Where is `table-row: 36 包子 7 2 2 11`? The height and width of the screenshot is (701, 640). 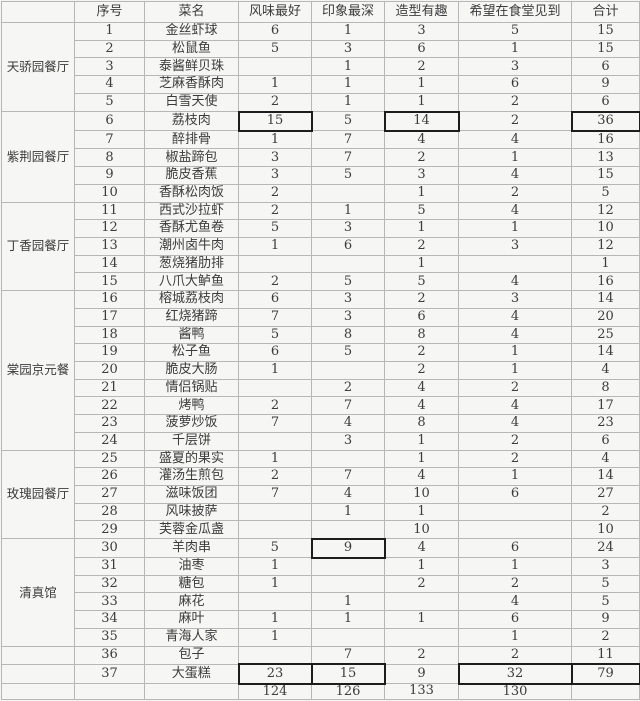 table-row: 36 包子 7 2 2 11 is located at coordinates (320, 655).